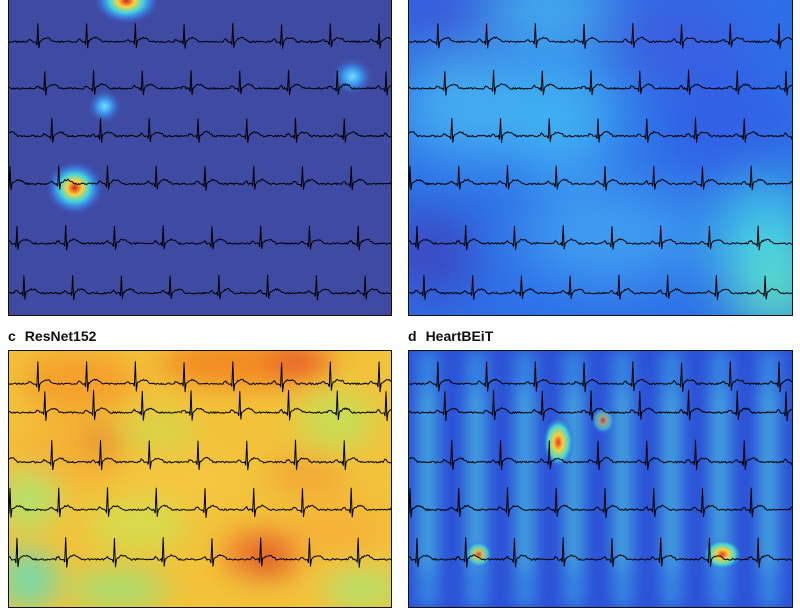  I want to click on panel-name-d: HeartBEiT, so click(459, 336).